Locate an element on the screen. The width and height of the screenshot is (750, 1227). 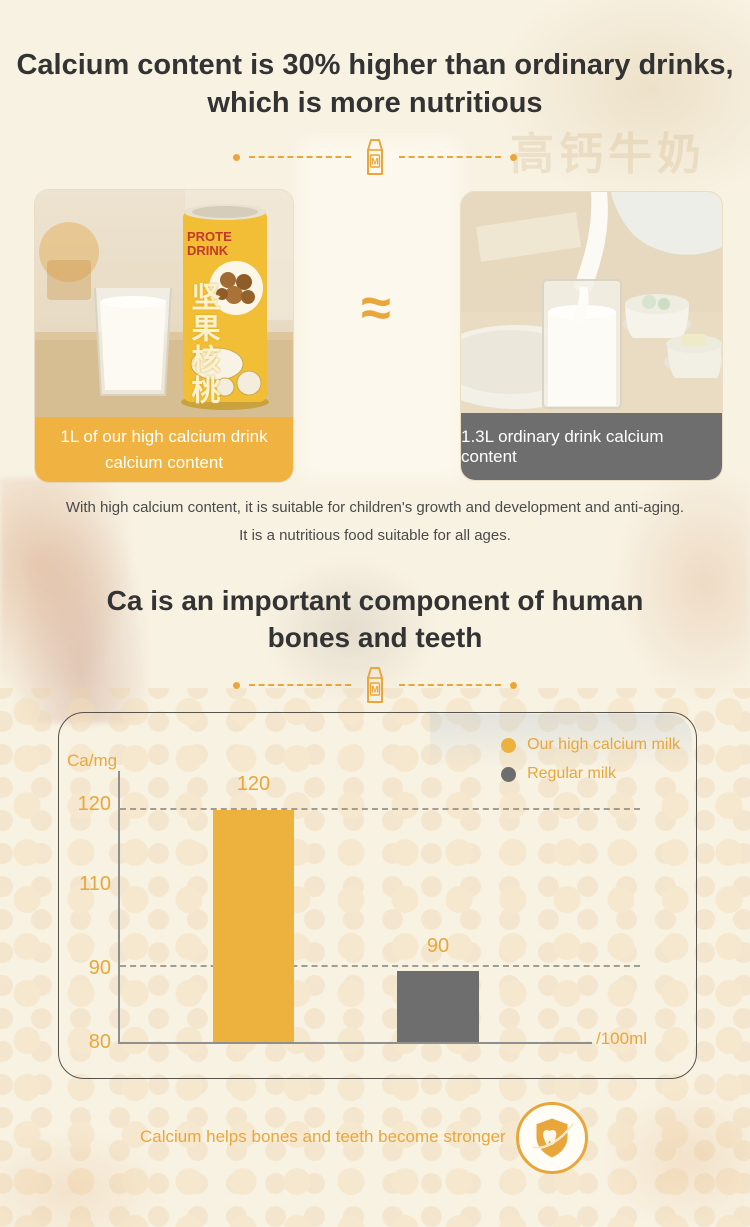
chinese-watermark: 高钙牛奶 is located at coordinates (608, 154).